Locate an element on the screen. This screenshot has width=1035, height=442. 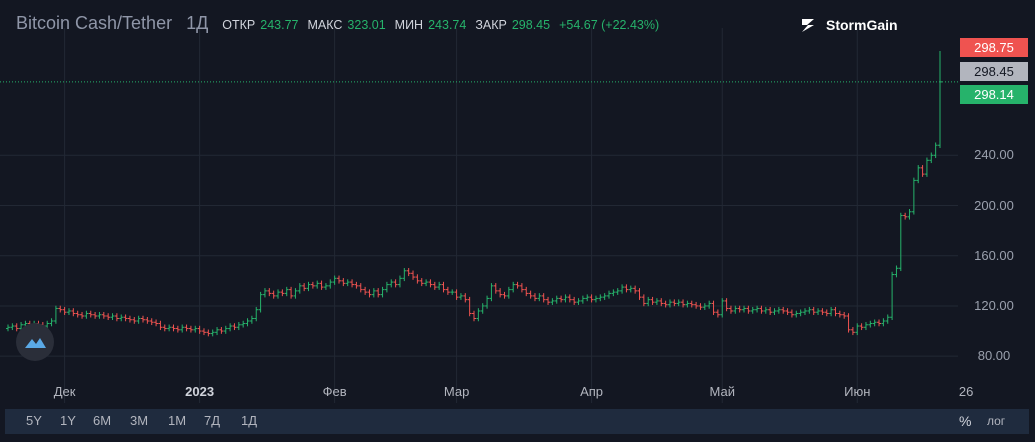
tradingview-logo-button is located at coordinates (35, 342).